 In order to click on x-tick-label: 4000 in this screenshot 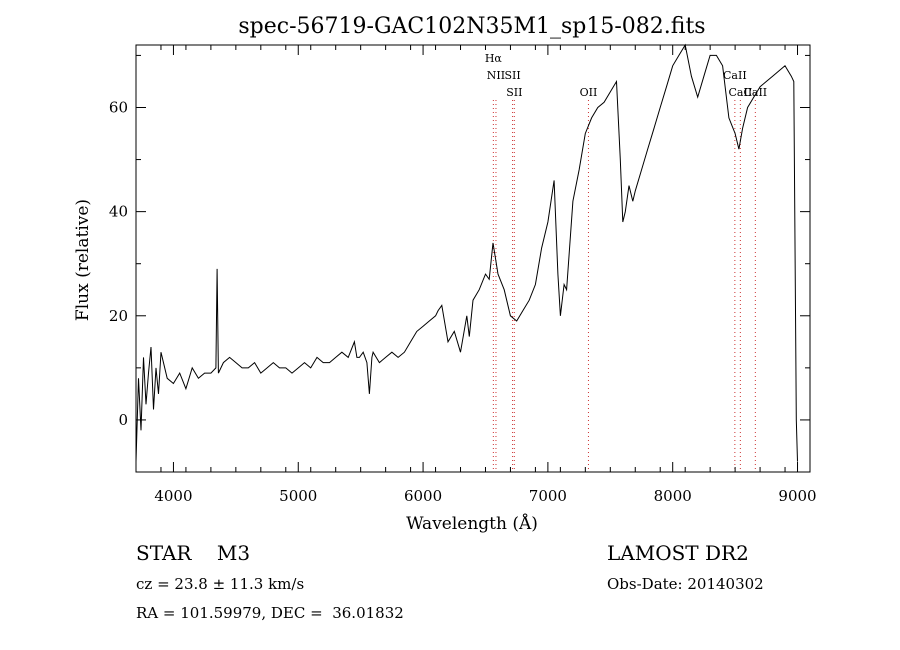, I will do `click(173, 496)`.